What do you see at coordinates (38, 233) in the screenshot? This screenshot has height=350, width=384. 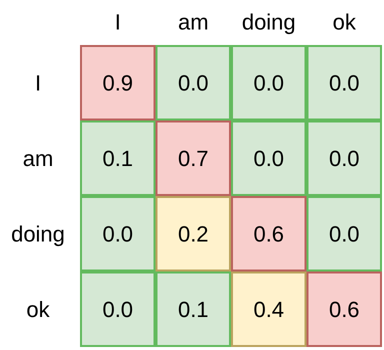 I see `y-tick-label: doing` at bounding box center [38, 233].